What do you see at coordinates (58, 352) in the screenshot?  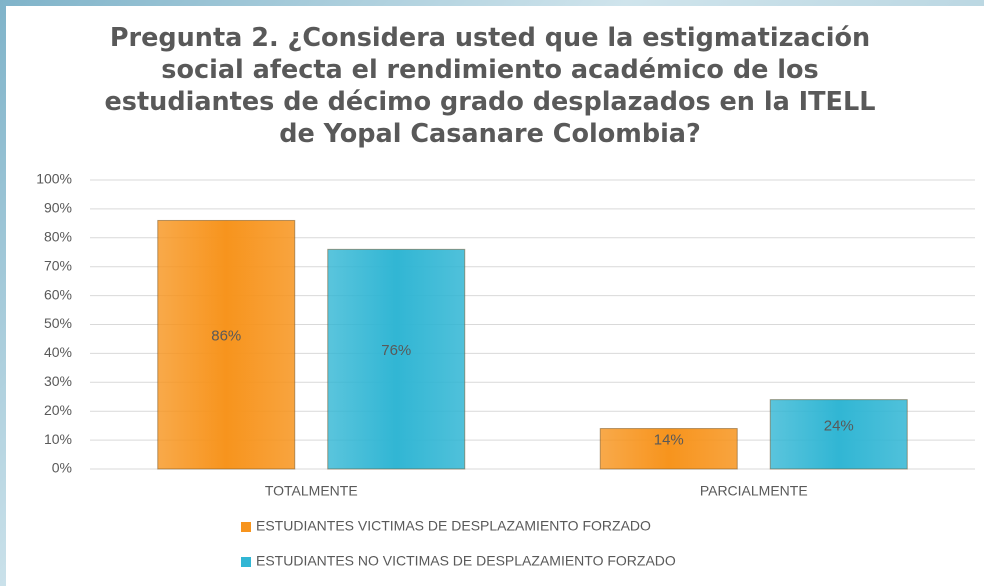 I see `y-tick-label: 40%` at bounding box center [58, 352].